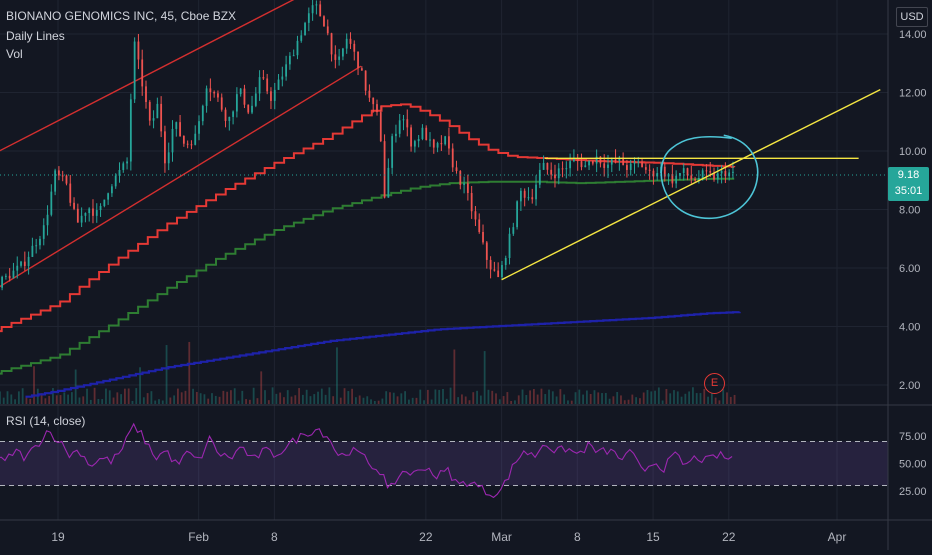 The width and height of the screenshot is (932, 555). Describe the element at coordinates (14, 54) in the screenshot. I see `indicator-vol: Vol` at that location.